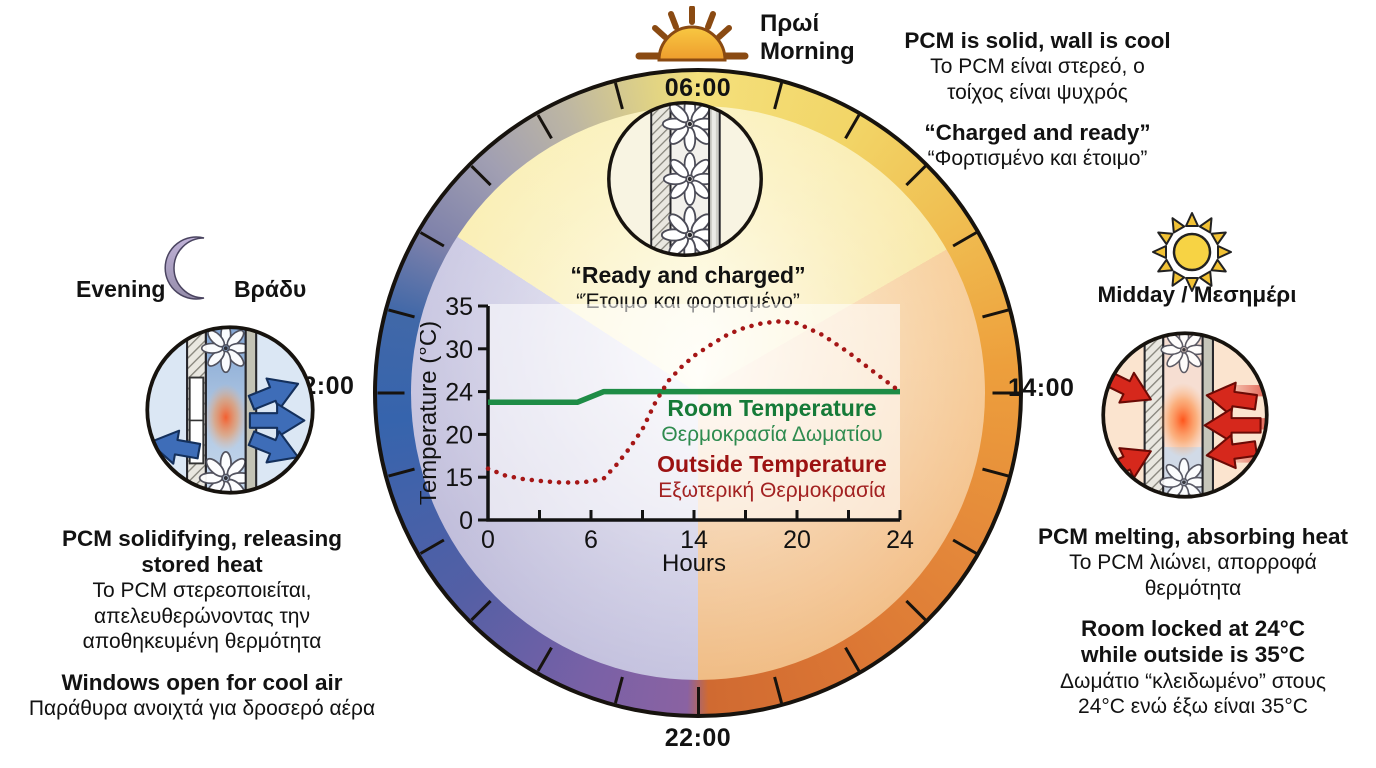 This screenshot has height=768, width=1376. I want to click on morning-quote-el: “Φορτισμένο και έτοιμο”, so click(1037, 159).